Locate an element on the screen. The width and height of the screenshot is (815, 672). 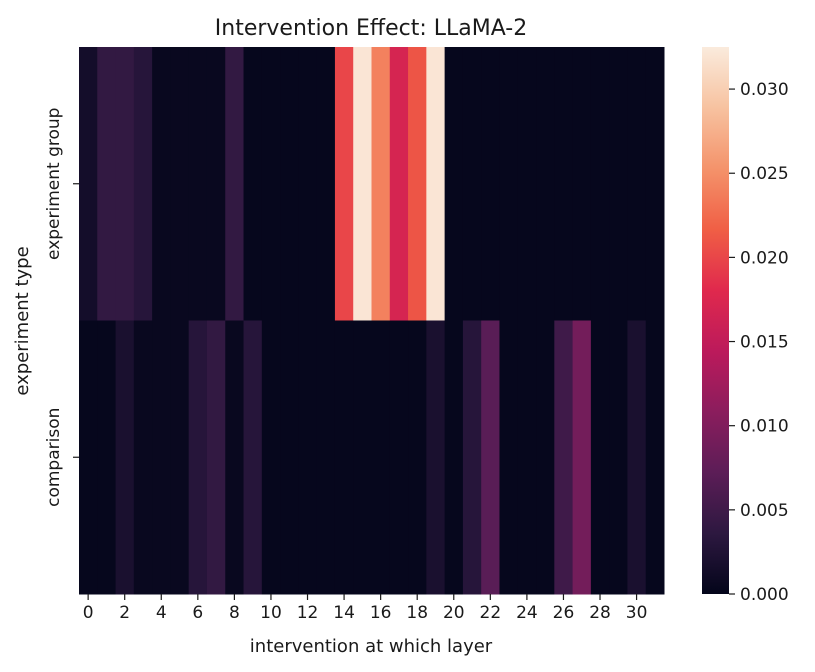
x-tick-label: 14 is located at coordinates (344, 613).